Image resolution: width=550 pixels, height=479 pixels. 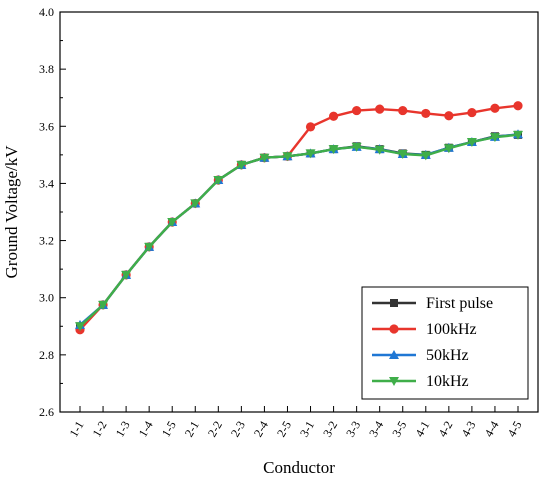 I want to click on x-tick-label: 2-3, so click(x=238, y=429).